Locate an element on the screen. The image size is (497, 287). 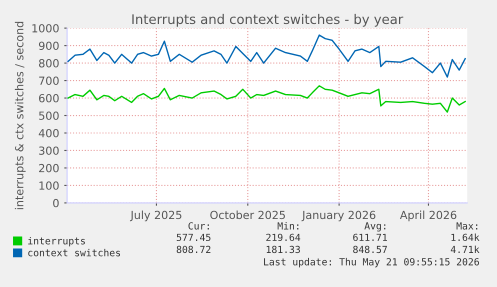
text: 577.45 is located at coordinates (193, 238).